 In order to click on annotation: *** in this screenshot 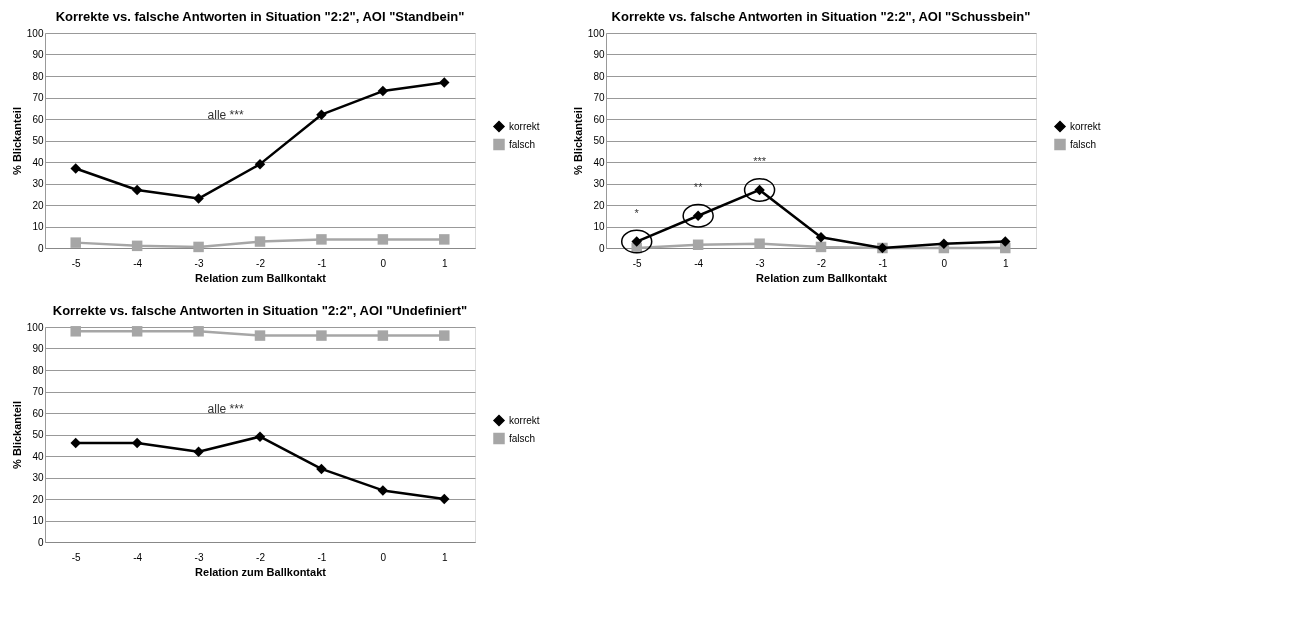, I will do `click(760, 160)`.